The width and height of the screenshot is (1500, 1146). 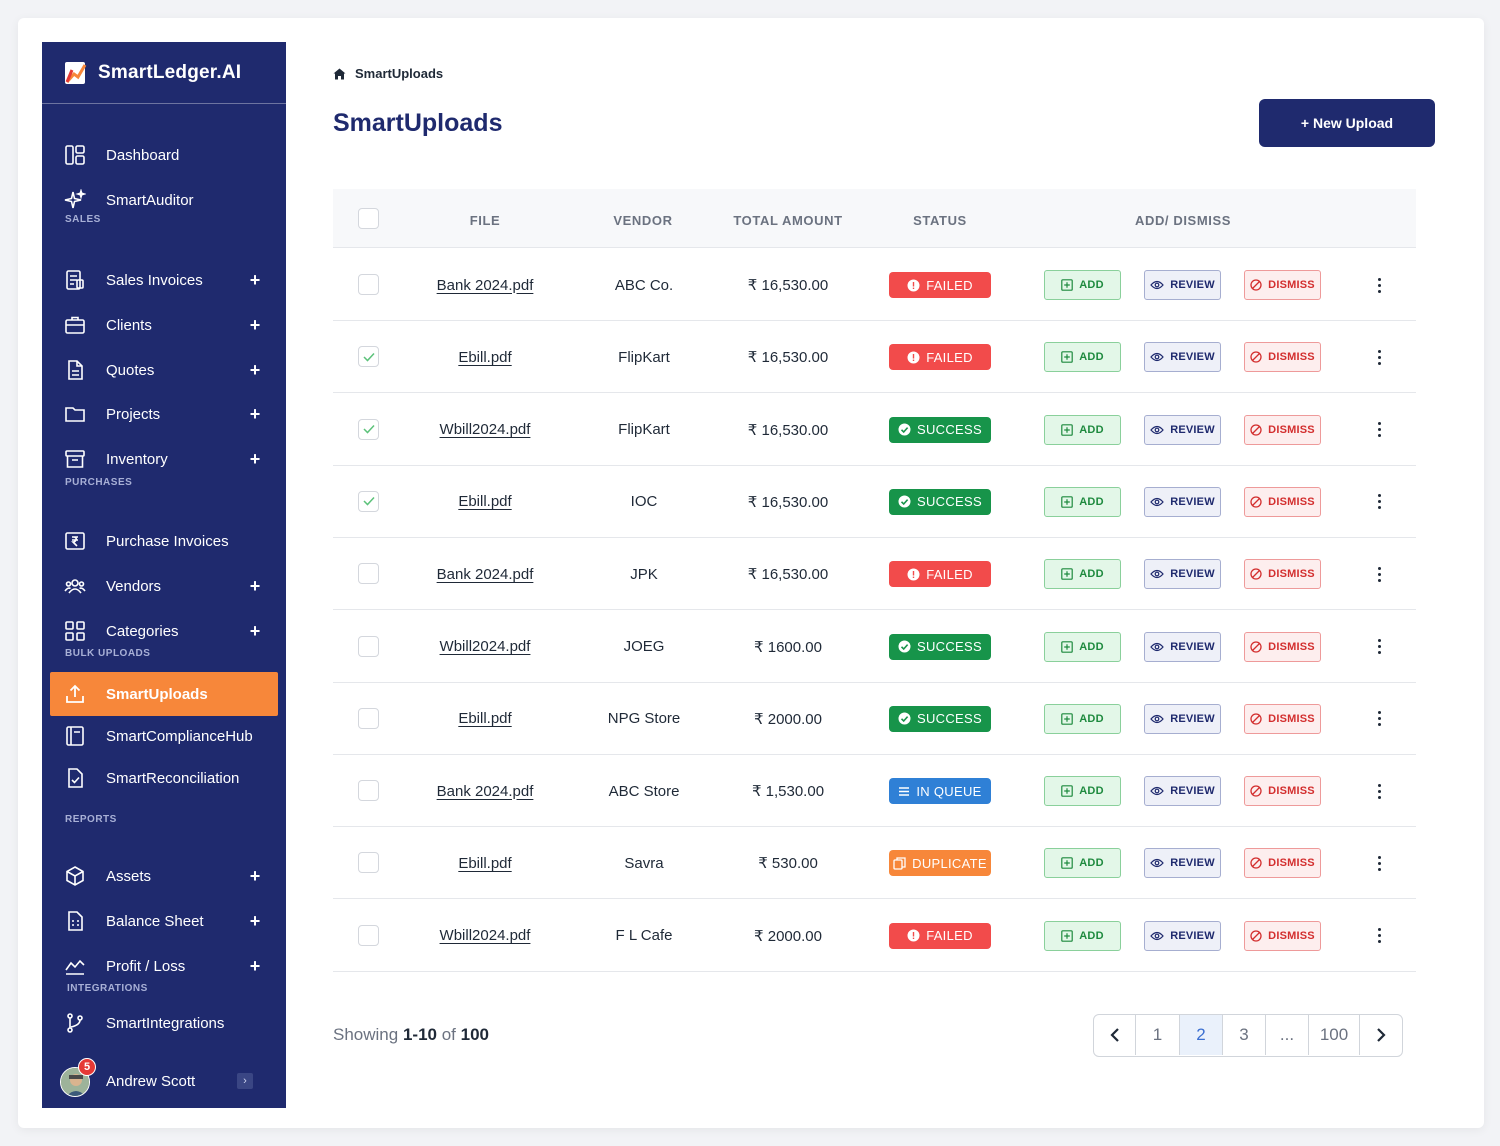 What do you see at coordinates (164, 586) in the screenshot?
I see `sidebar-item-vendors: Vendors +` at bounding box center [164, 586].